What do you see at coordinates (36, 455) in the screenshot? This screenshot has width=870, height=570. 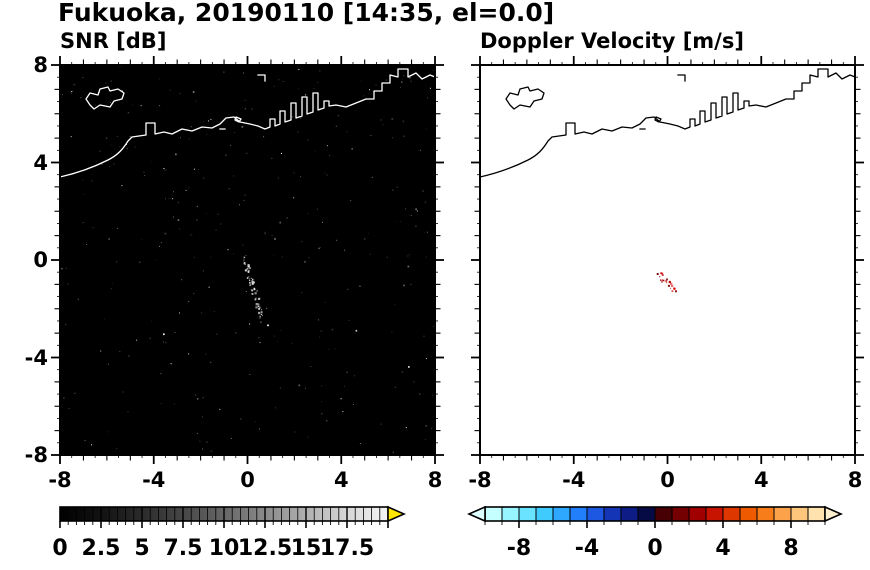 I see `y-tick-label: -8` at bounding box center [36, 455].